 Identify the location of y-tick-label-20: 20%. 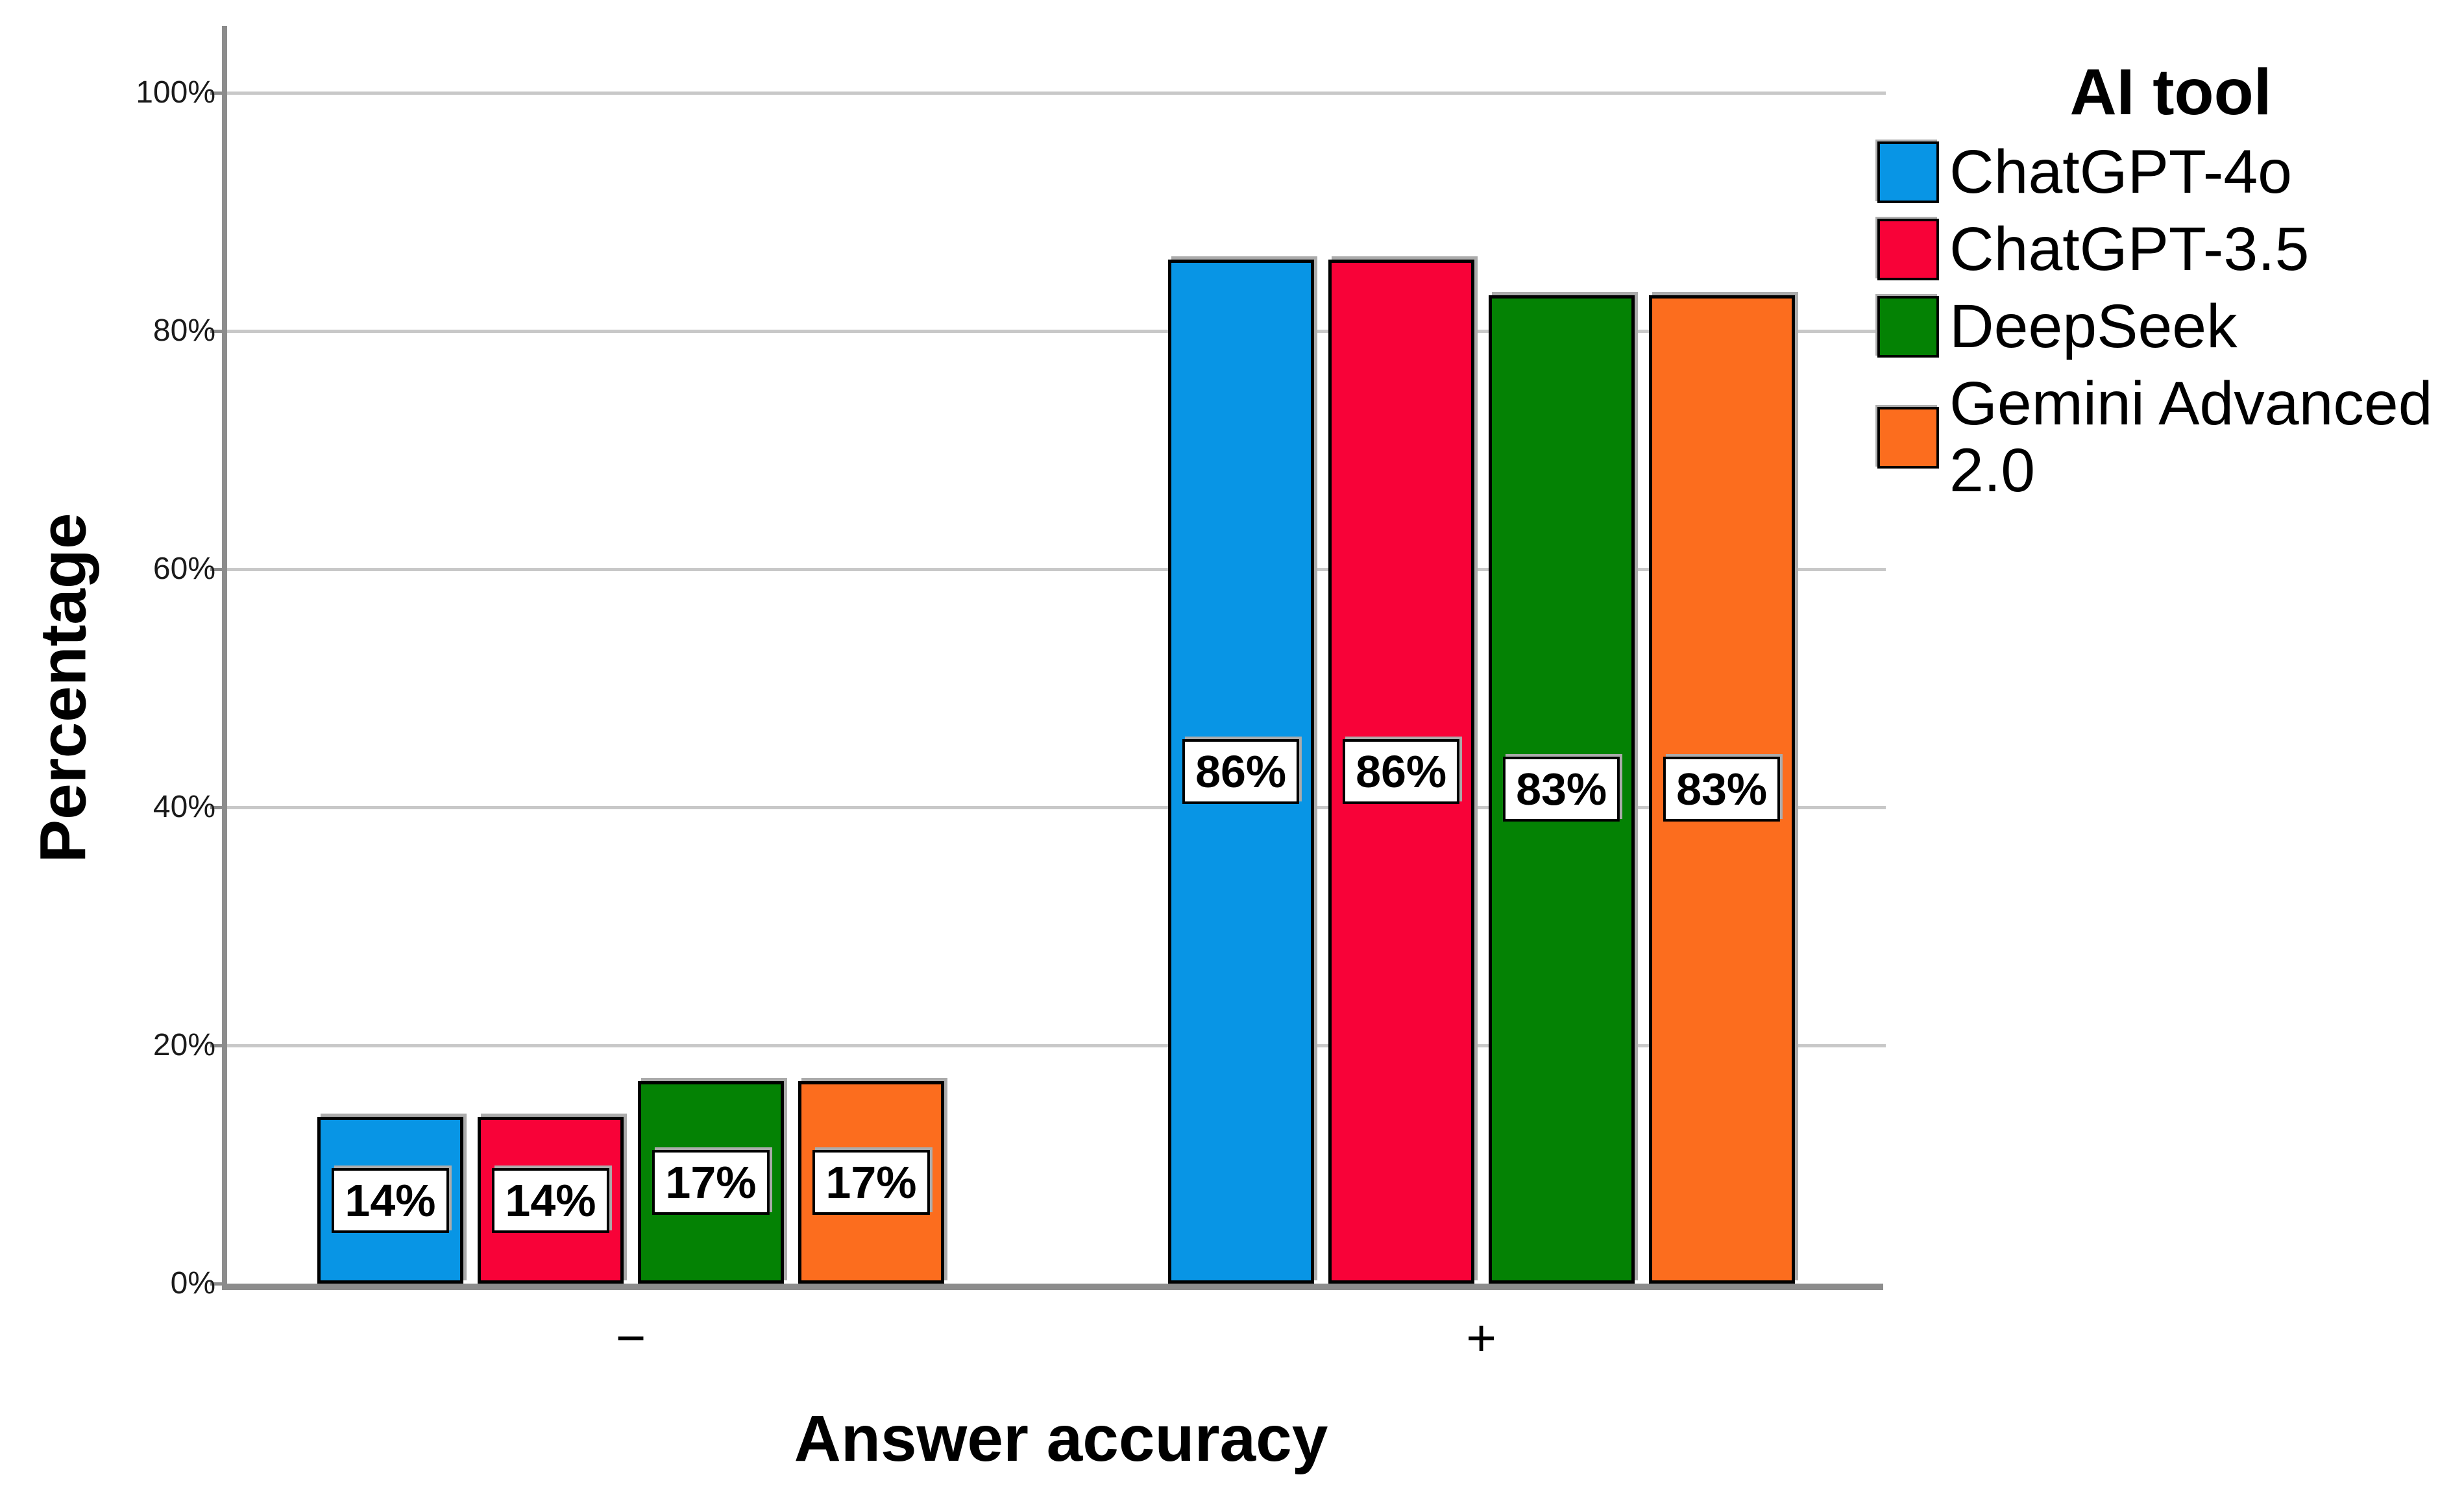
(183, 1045).